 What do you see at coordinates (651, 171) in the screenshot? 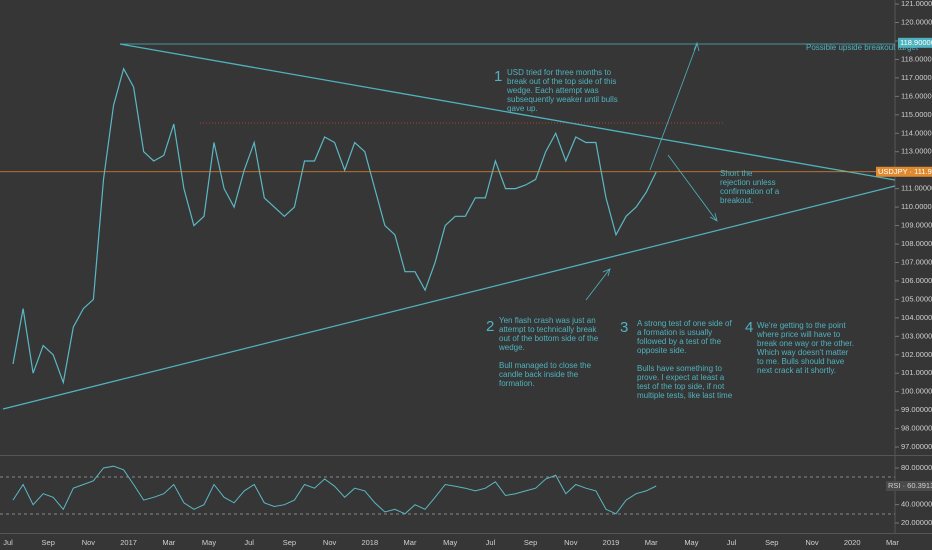
I see `arrows` at bounding box center [651, 171].